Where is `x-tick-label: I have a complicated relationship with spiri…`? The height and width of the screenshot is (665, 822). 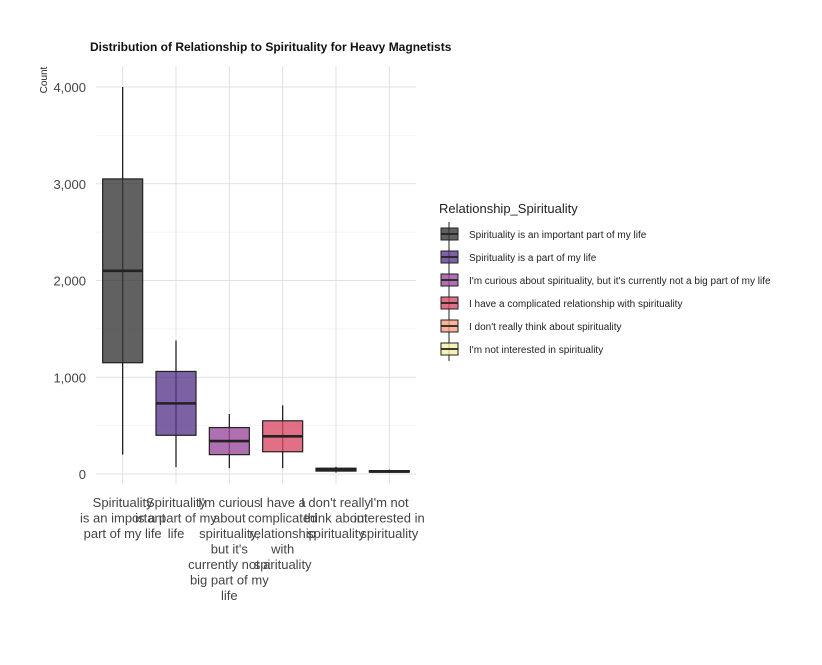
x-tick-label: I have a complicated relationship with spiri… is located at coordinates (282, 533).